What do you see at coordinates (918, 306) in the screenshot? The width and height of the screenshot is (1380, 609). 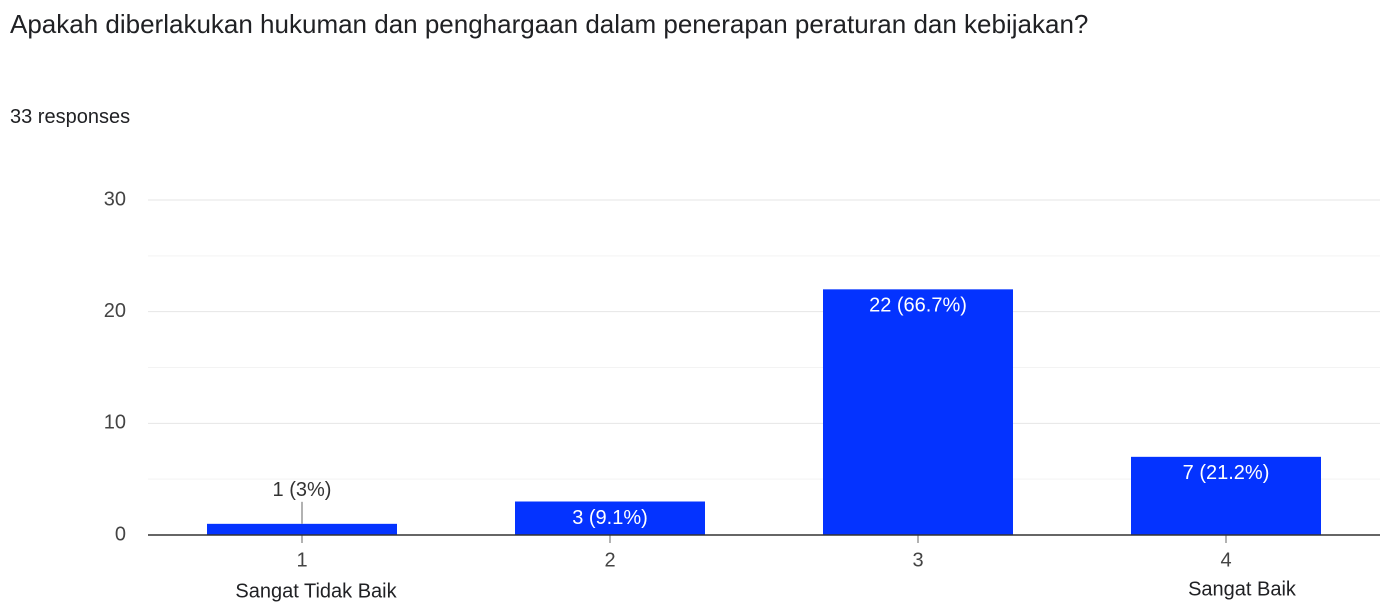 I see `value-label: 22 (66.7%)` at bounding box center [918, 306].